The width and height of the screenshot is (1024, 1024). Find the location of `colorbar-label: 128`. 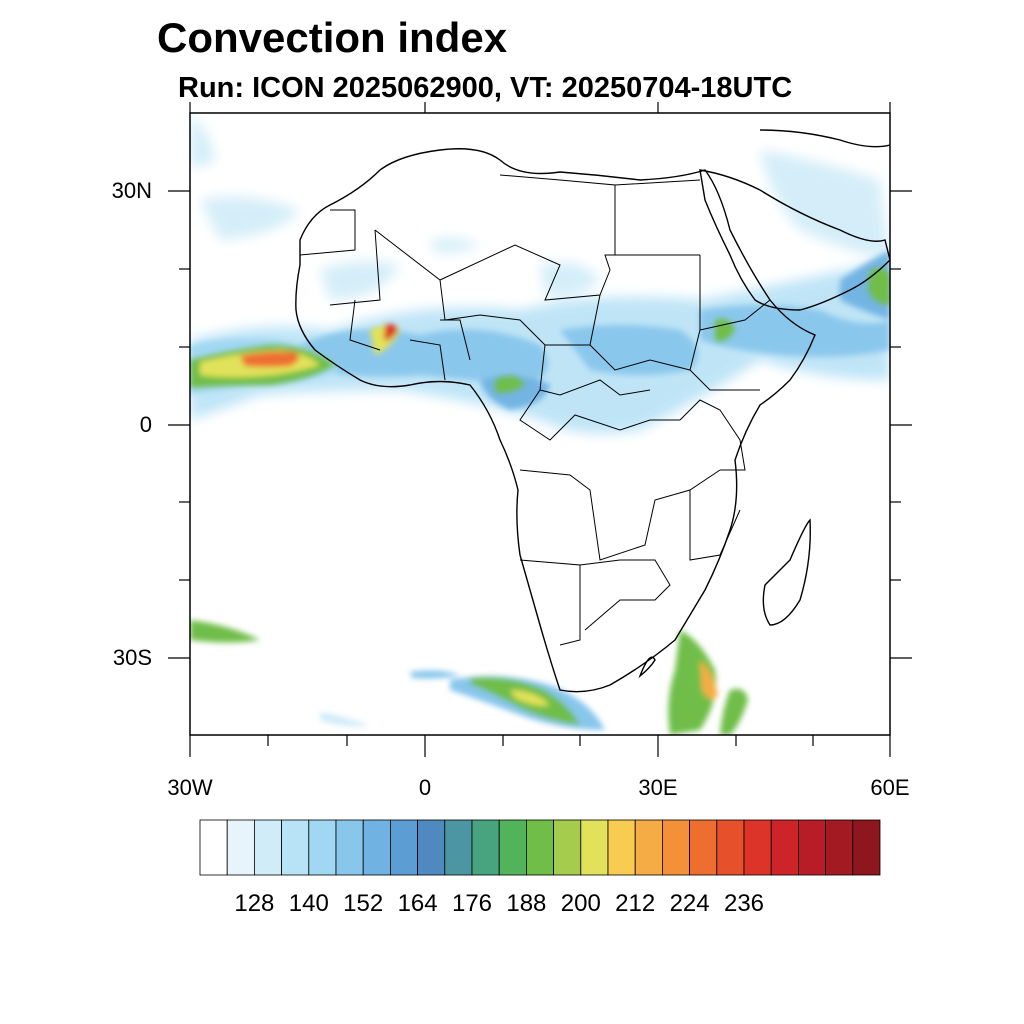

colorbar-label: 128 is located at coordinates (254, 903).